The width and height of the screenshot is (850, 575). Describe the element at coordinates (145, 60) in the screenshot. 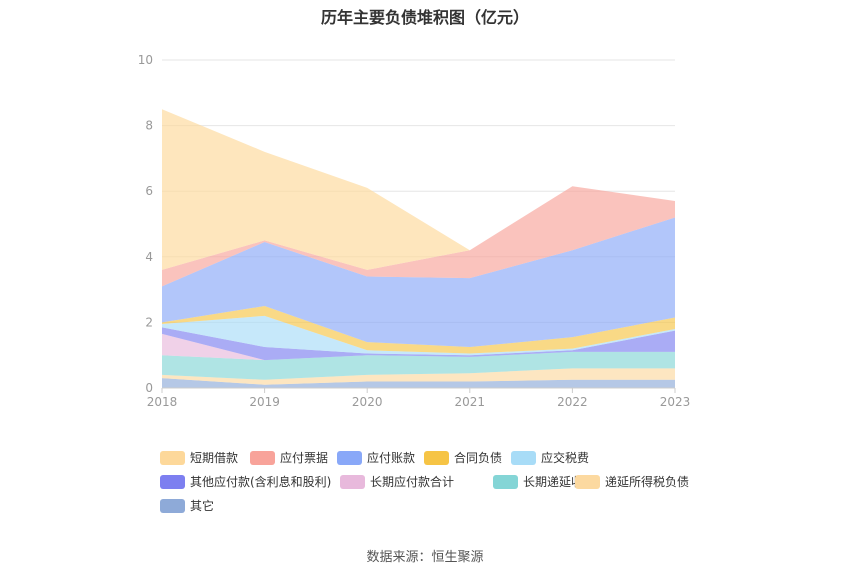

I see `y-tick-label: 10` at that location.